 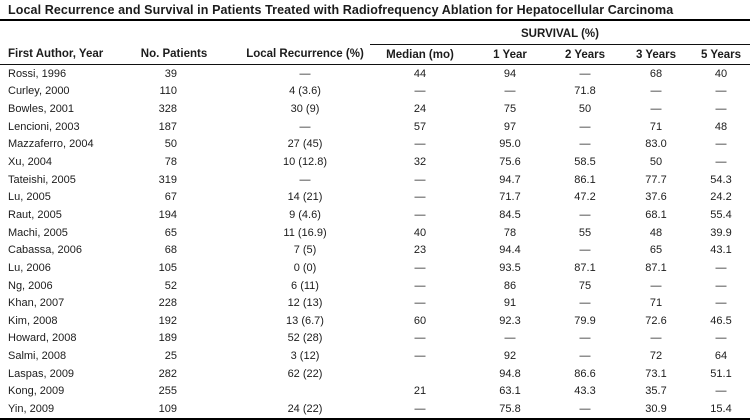 What do you see at coordinates (170, 162) in the screenshot?
I see `table-cell: 78` at bounding box center [170, 162].